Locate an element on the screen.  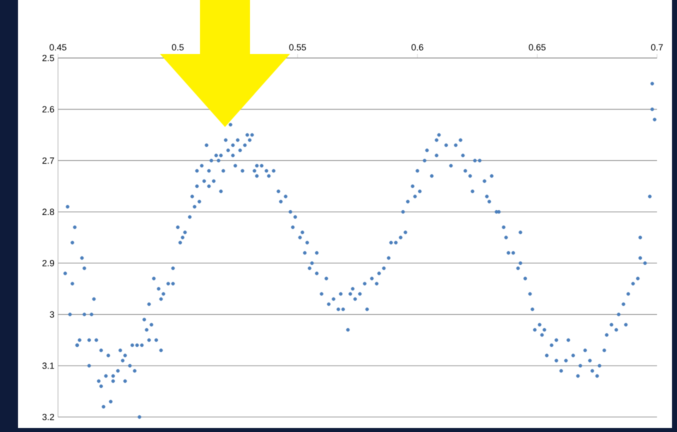
x-tick-label: 0.6 is located at coordinates (418, 47).